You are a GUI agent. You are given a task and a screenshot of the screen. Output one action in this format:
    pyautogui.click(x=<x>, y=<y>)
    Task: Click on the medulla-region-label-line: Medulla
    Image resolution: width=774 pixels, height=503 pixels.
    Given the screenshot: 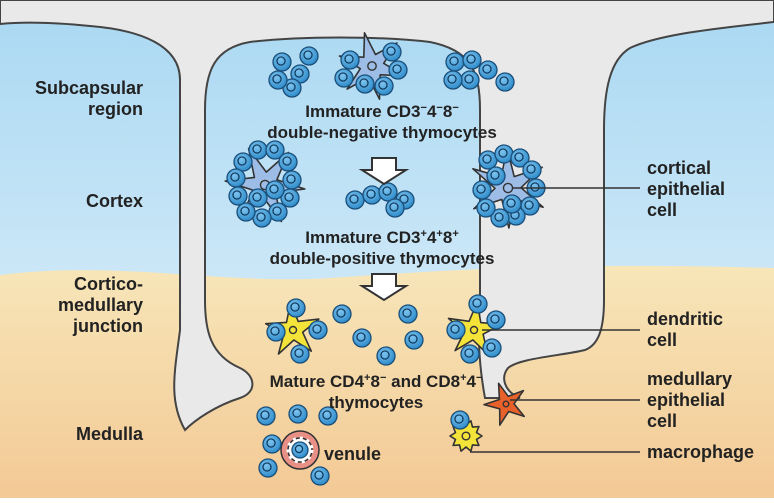 What is the action you would take?
    pyautogui.click(x=110, y=434)
    